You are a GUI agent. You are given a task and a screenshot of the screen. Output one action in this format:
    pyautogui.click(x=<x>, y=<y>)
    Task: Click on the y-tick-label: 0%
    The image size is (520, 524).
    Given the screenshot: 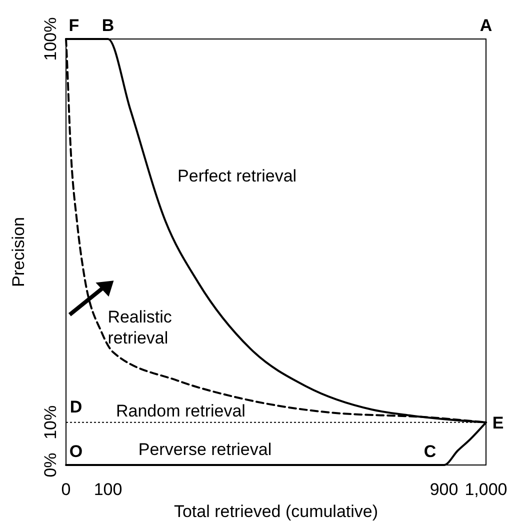 What is the action you would take?
    pyautogui.click(x=50, y=465)
    